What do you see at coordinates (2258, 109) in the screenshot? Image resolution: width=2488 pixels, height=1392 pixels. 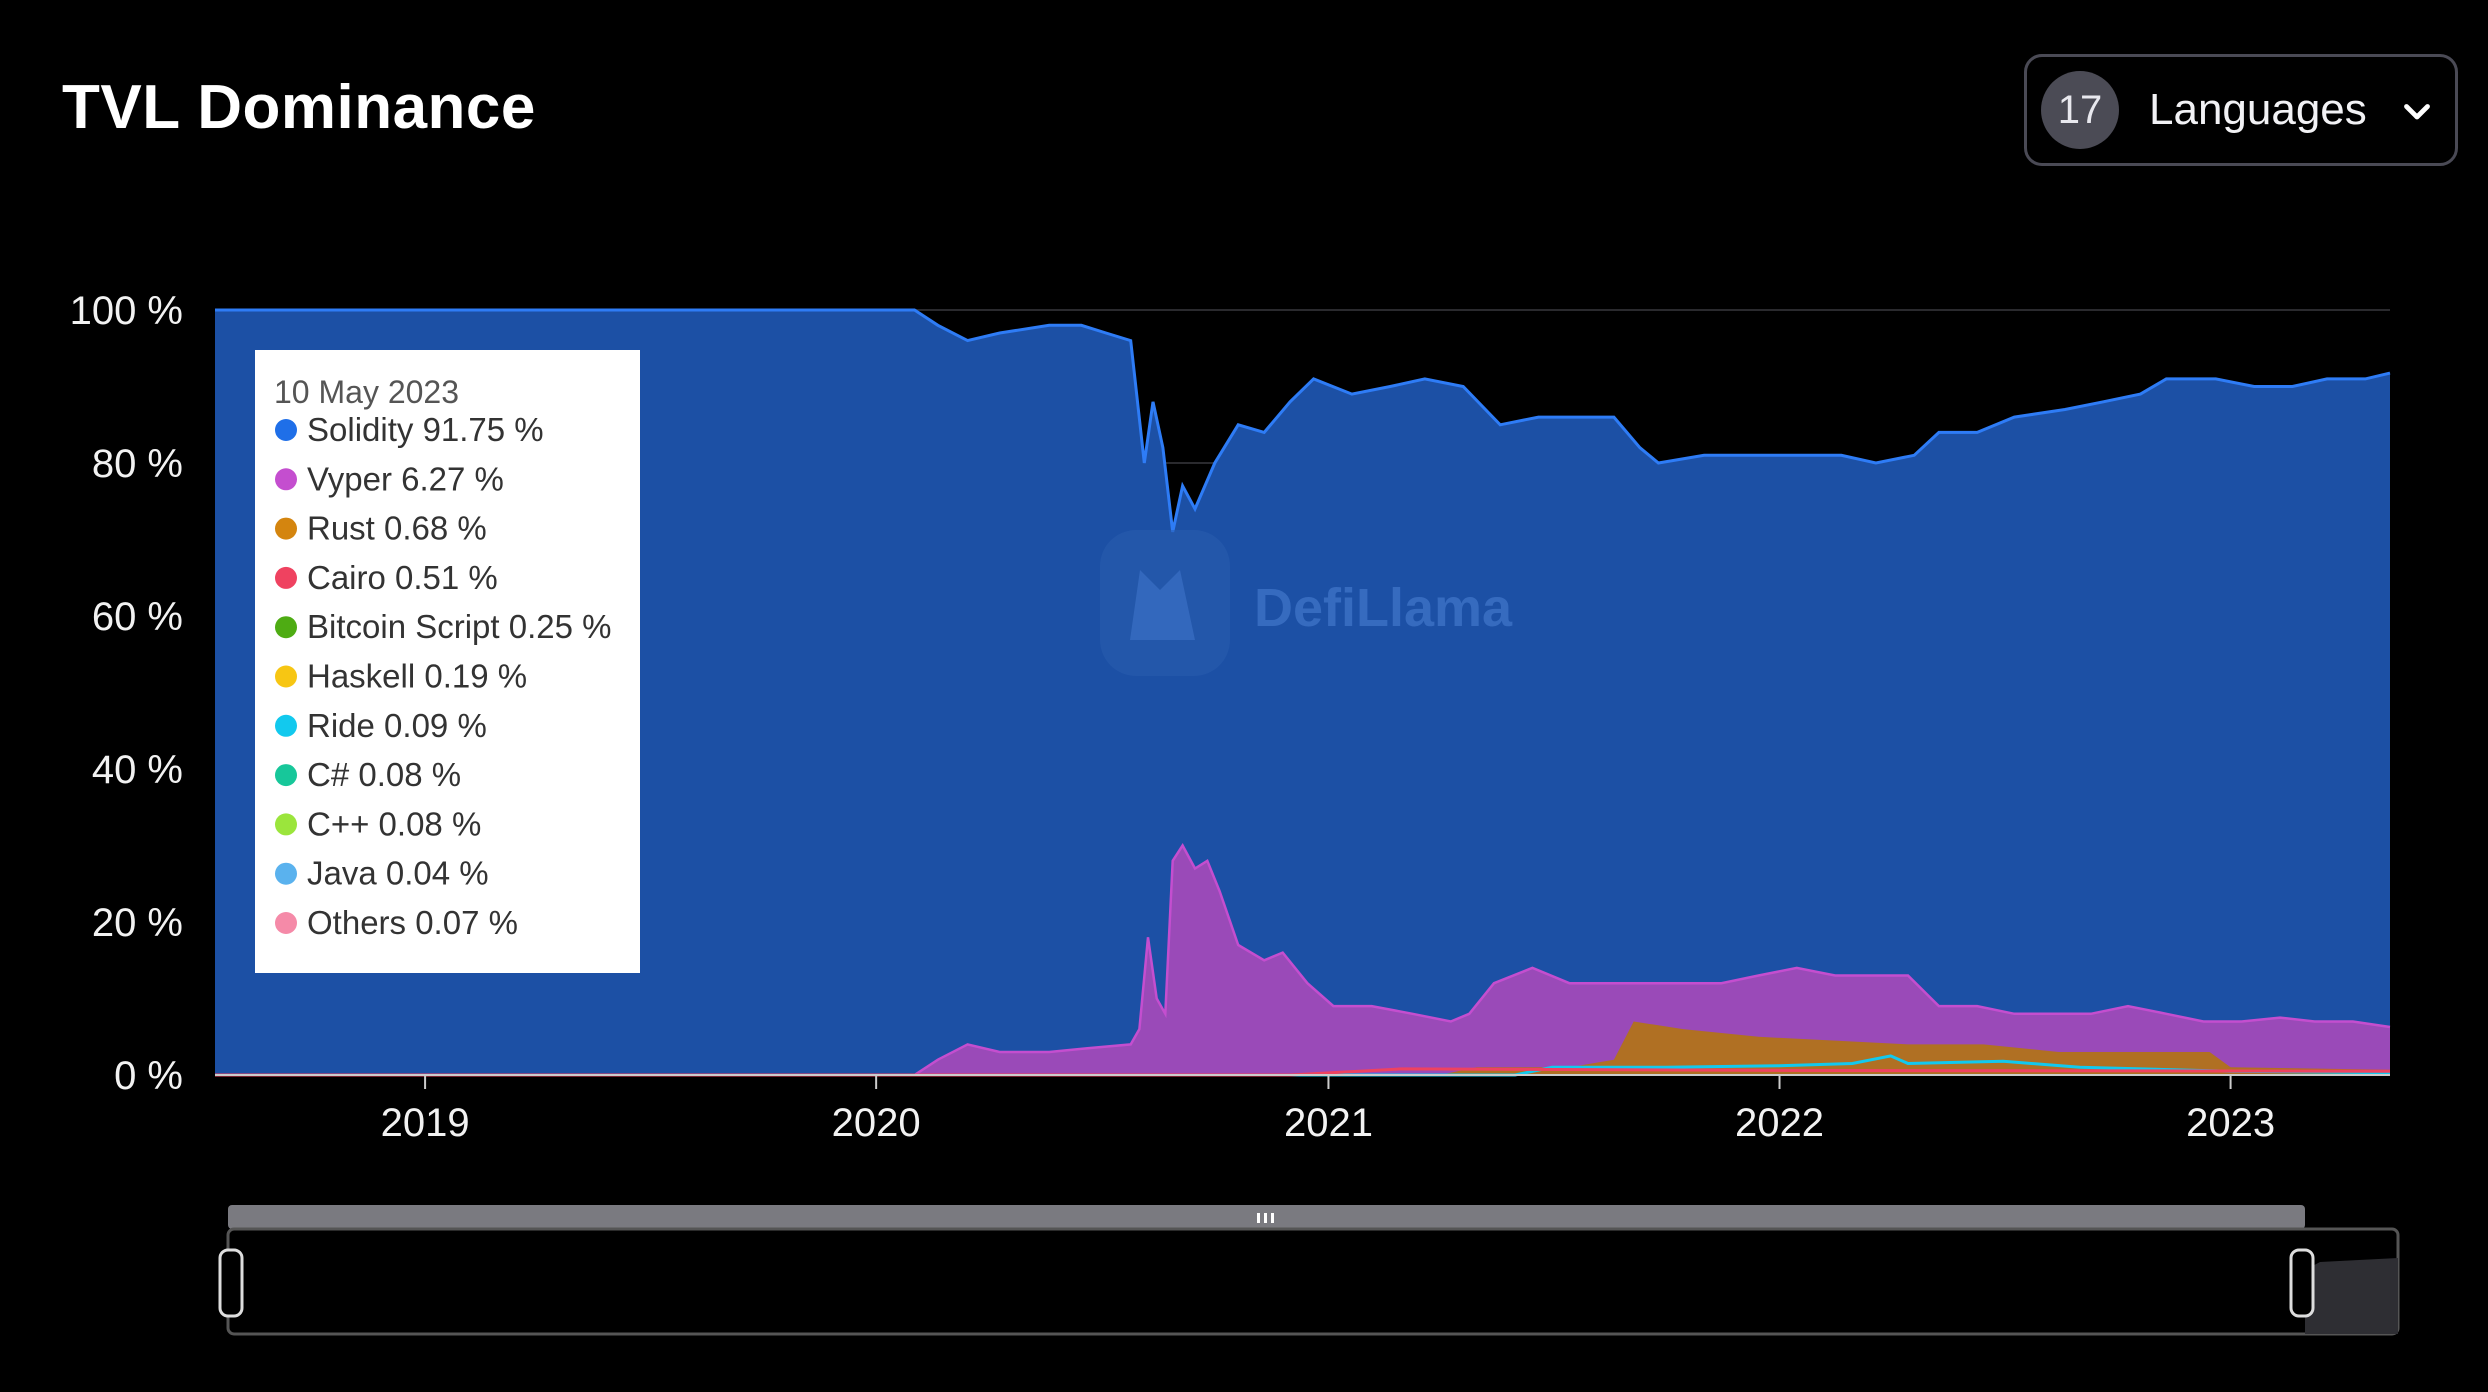 I see `languages-label: Languages` at bounding box center [2258, 109].